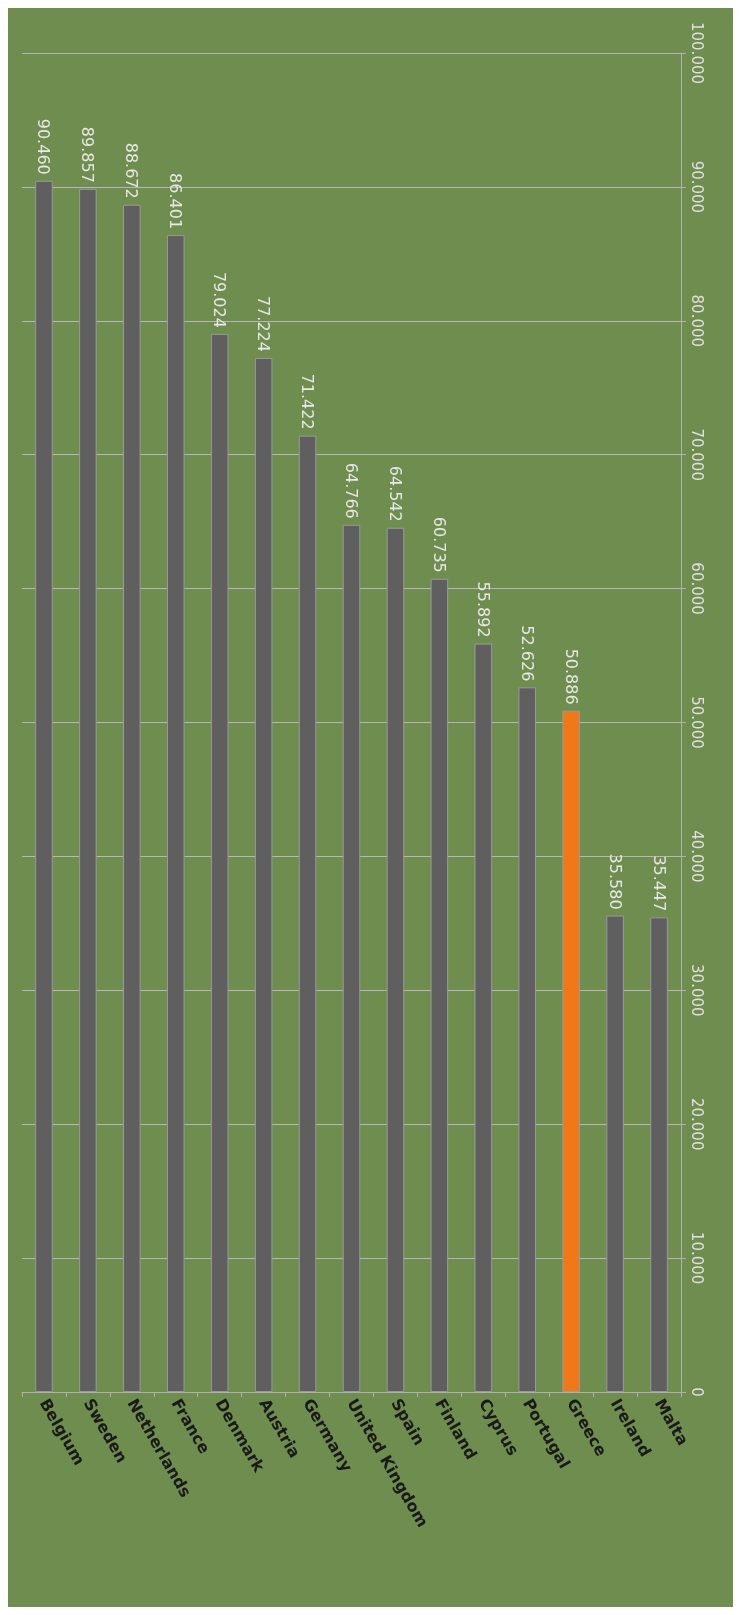  Describe the element at coordinates (696, 321) in the screenshot. I see `y-tick-label: 80.000` at that location.